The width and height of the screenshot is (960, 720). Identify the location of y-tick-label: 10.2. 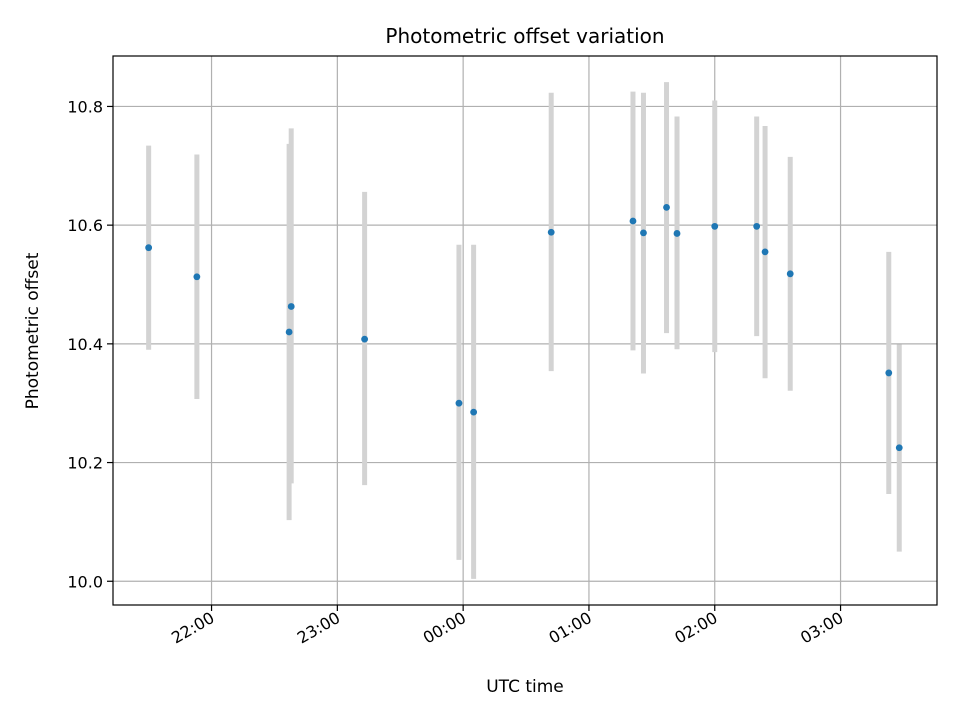
(85, 463).